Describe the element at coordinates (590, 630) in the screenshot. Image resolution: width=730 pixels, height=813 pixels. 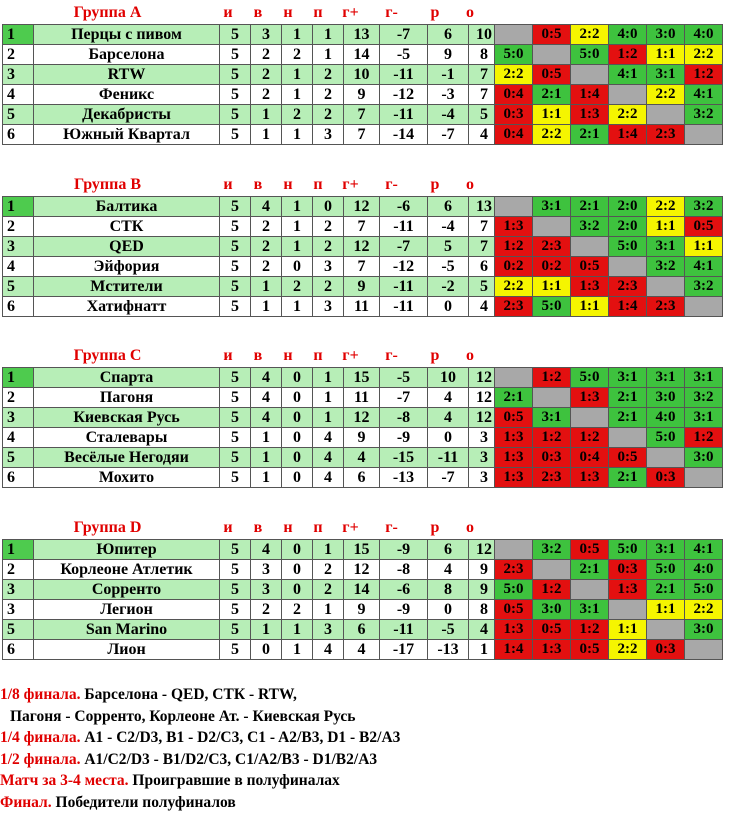
I see `match-score: 1:2` at that location.